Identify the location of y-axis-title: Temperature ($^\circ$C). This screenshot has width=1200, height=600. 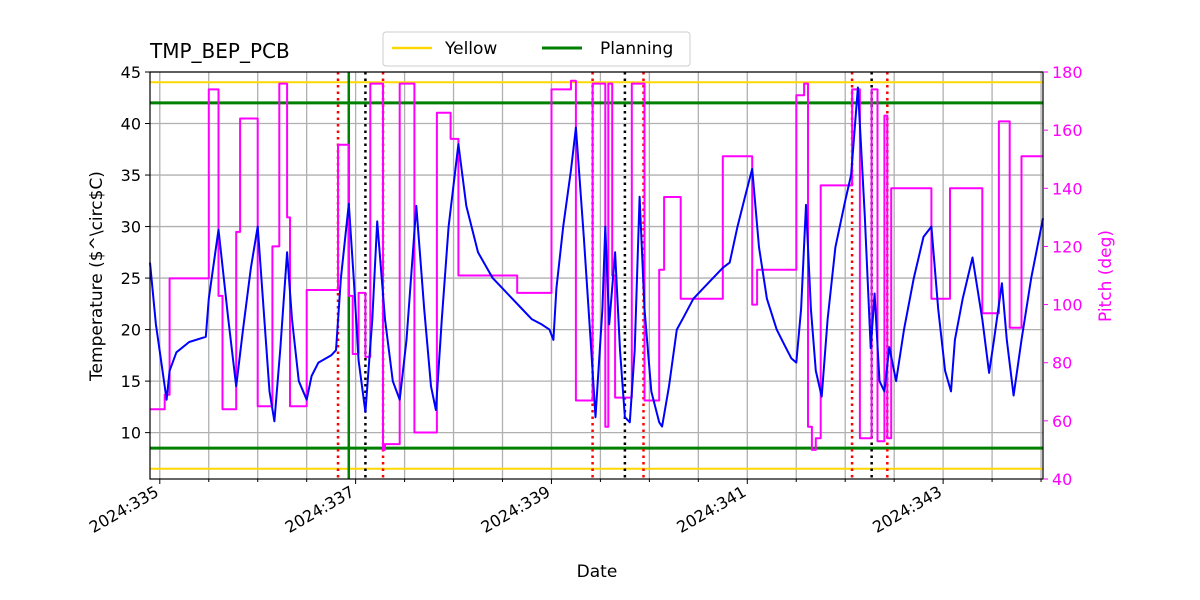
(97, 276).